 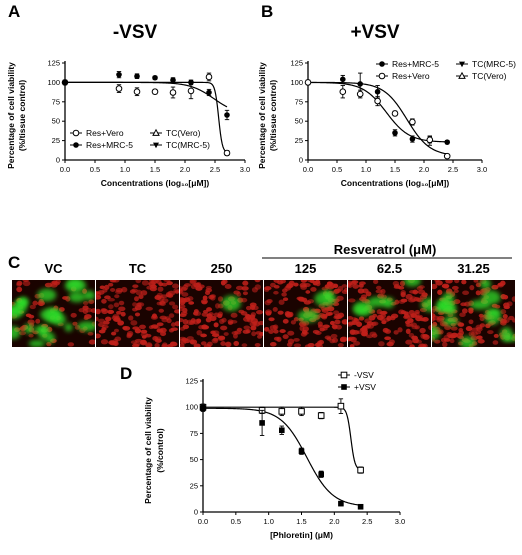 I want to click on micrograph-cells, so click(x=389, y=313).